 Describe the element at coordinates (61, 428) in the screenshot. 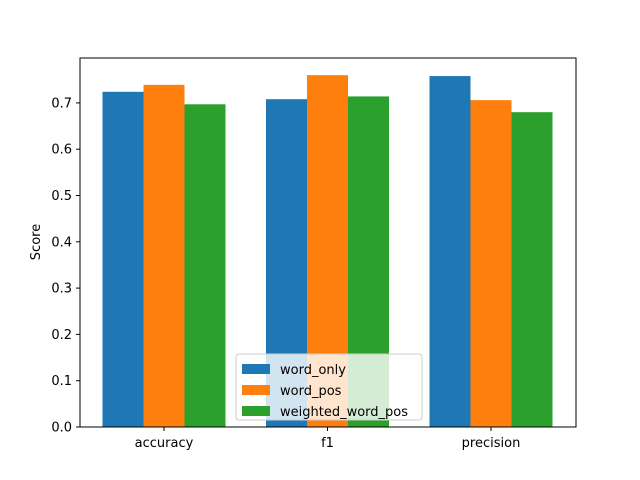

I see `y-tick-label: 0.0` at that location.